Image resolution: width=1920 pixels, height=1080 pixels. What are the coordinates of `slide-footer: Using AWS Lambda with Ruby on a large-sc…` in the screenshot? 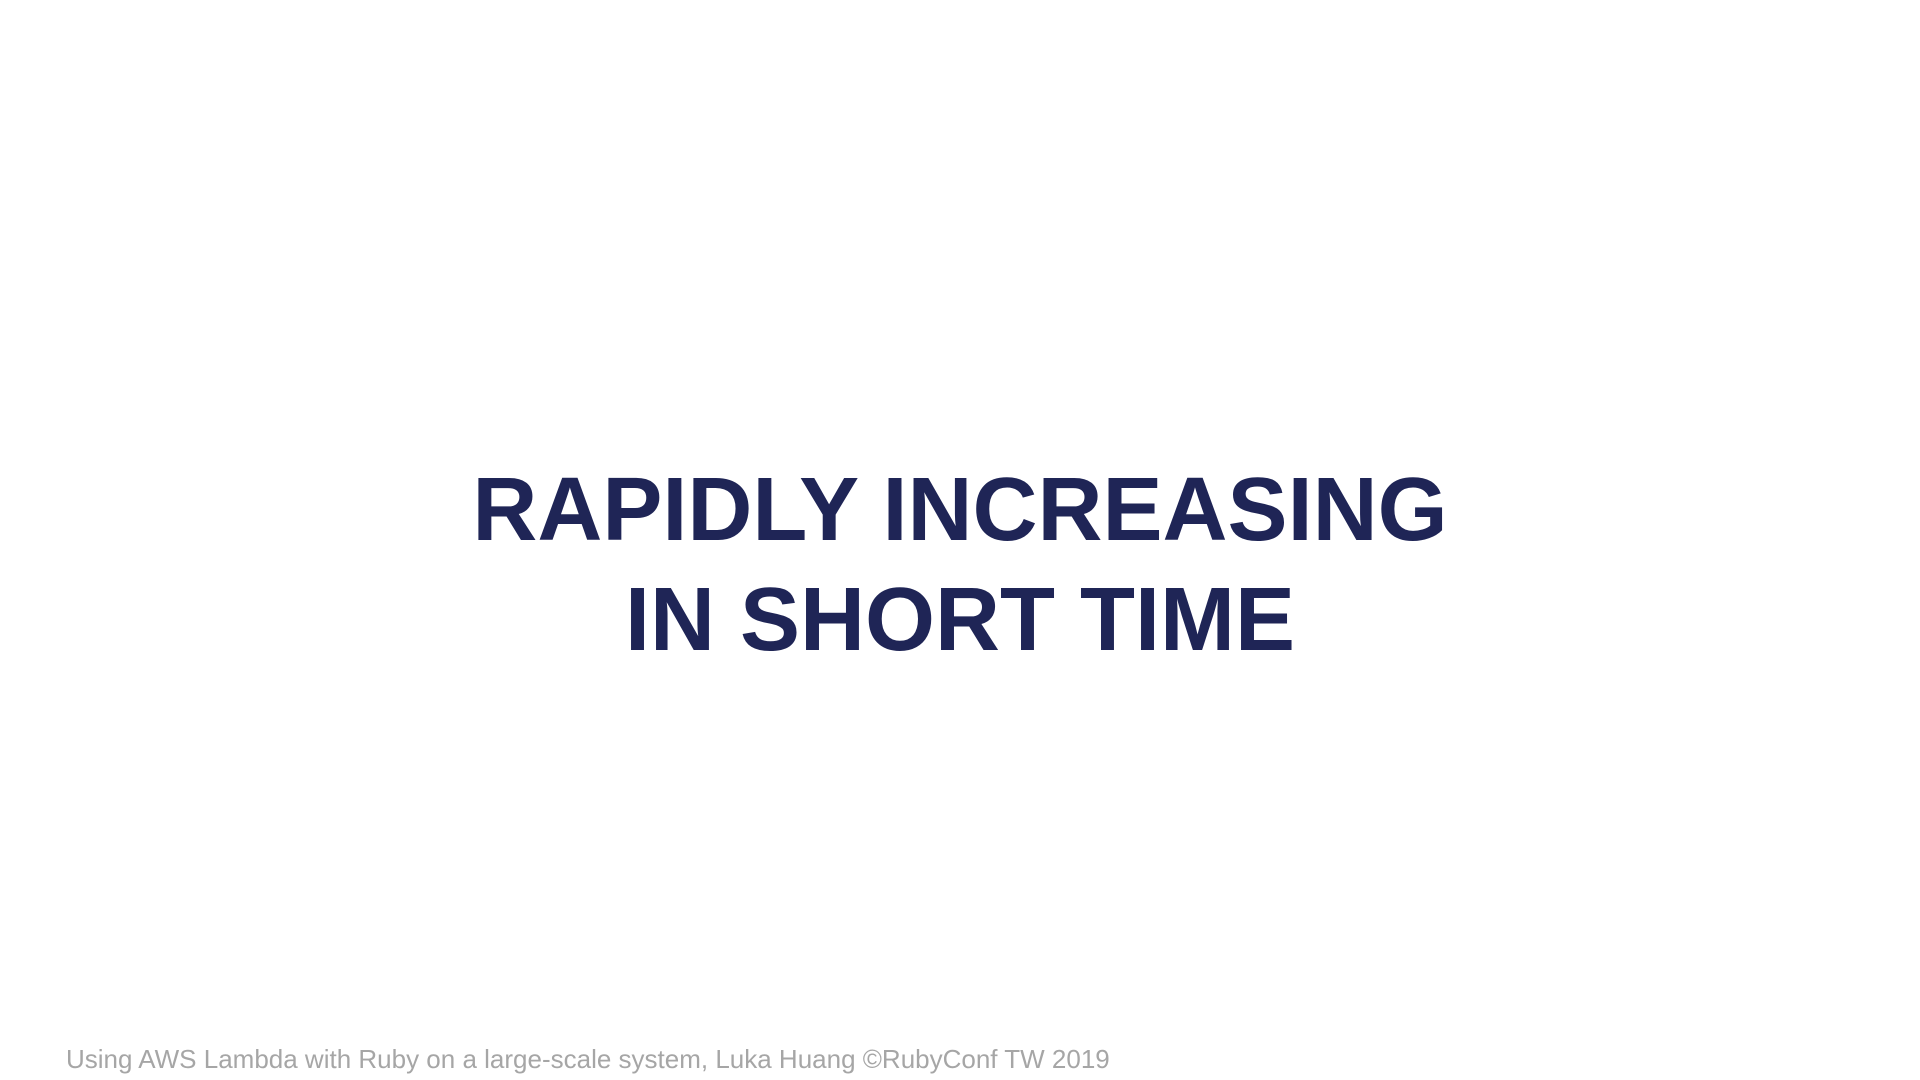 It's located at (588, 1059).